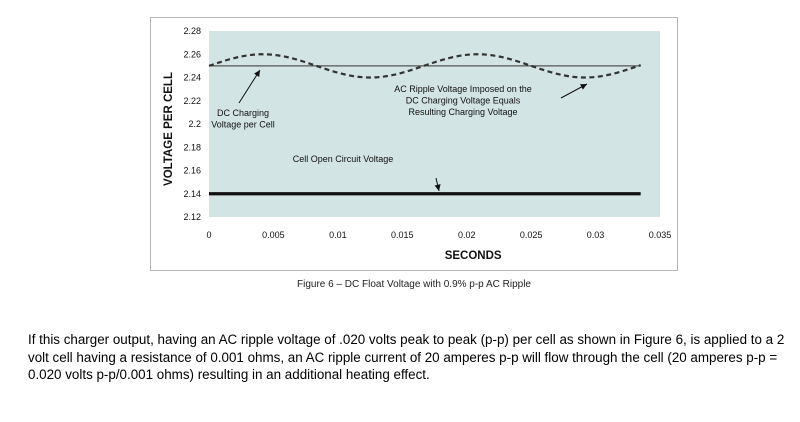  What do you see at coordinates (596, 235) in the screenshot?
I see `x-tick-label: 0.03` at bounding box center [596, 235].